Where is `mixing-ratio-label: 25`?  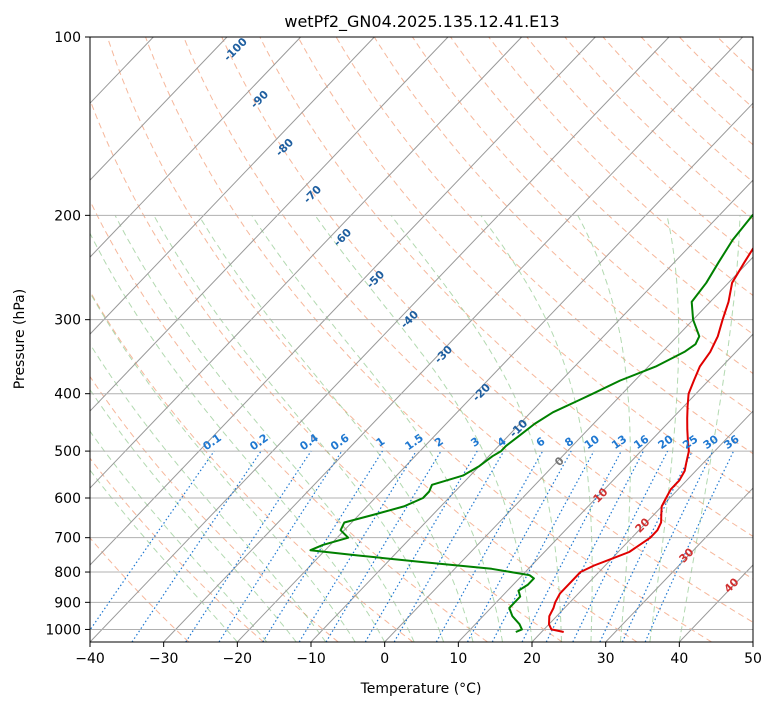
mixing-ratio-label: 25 is located at coordinates (690, 442).